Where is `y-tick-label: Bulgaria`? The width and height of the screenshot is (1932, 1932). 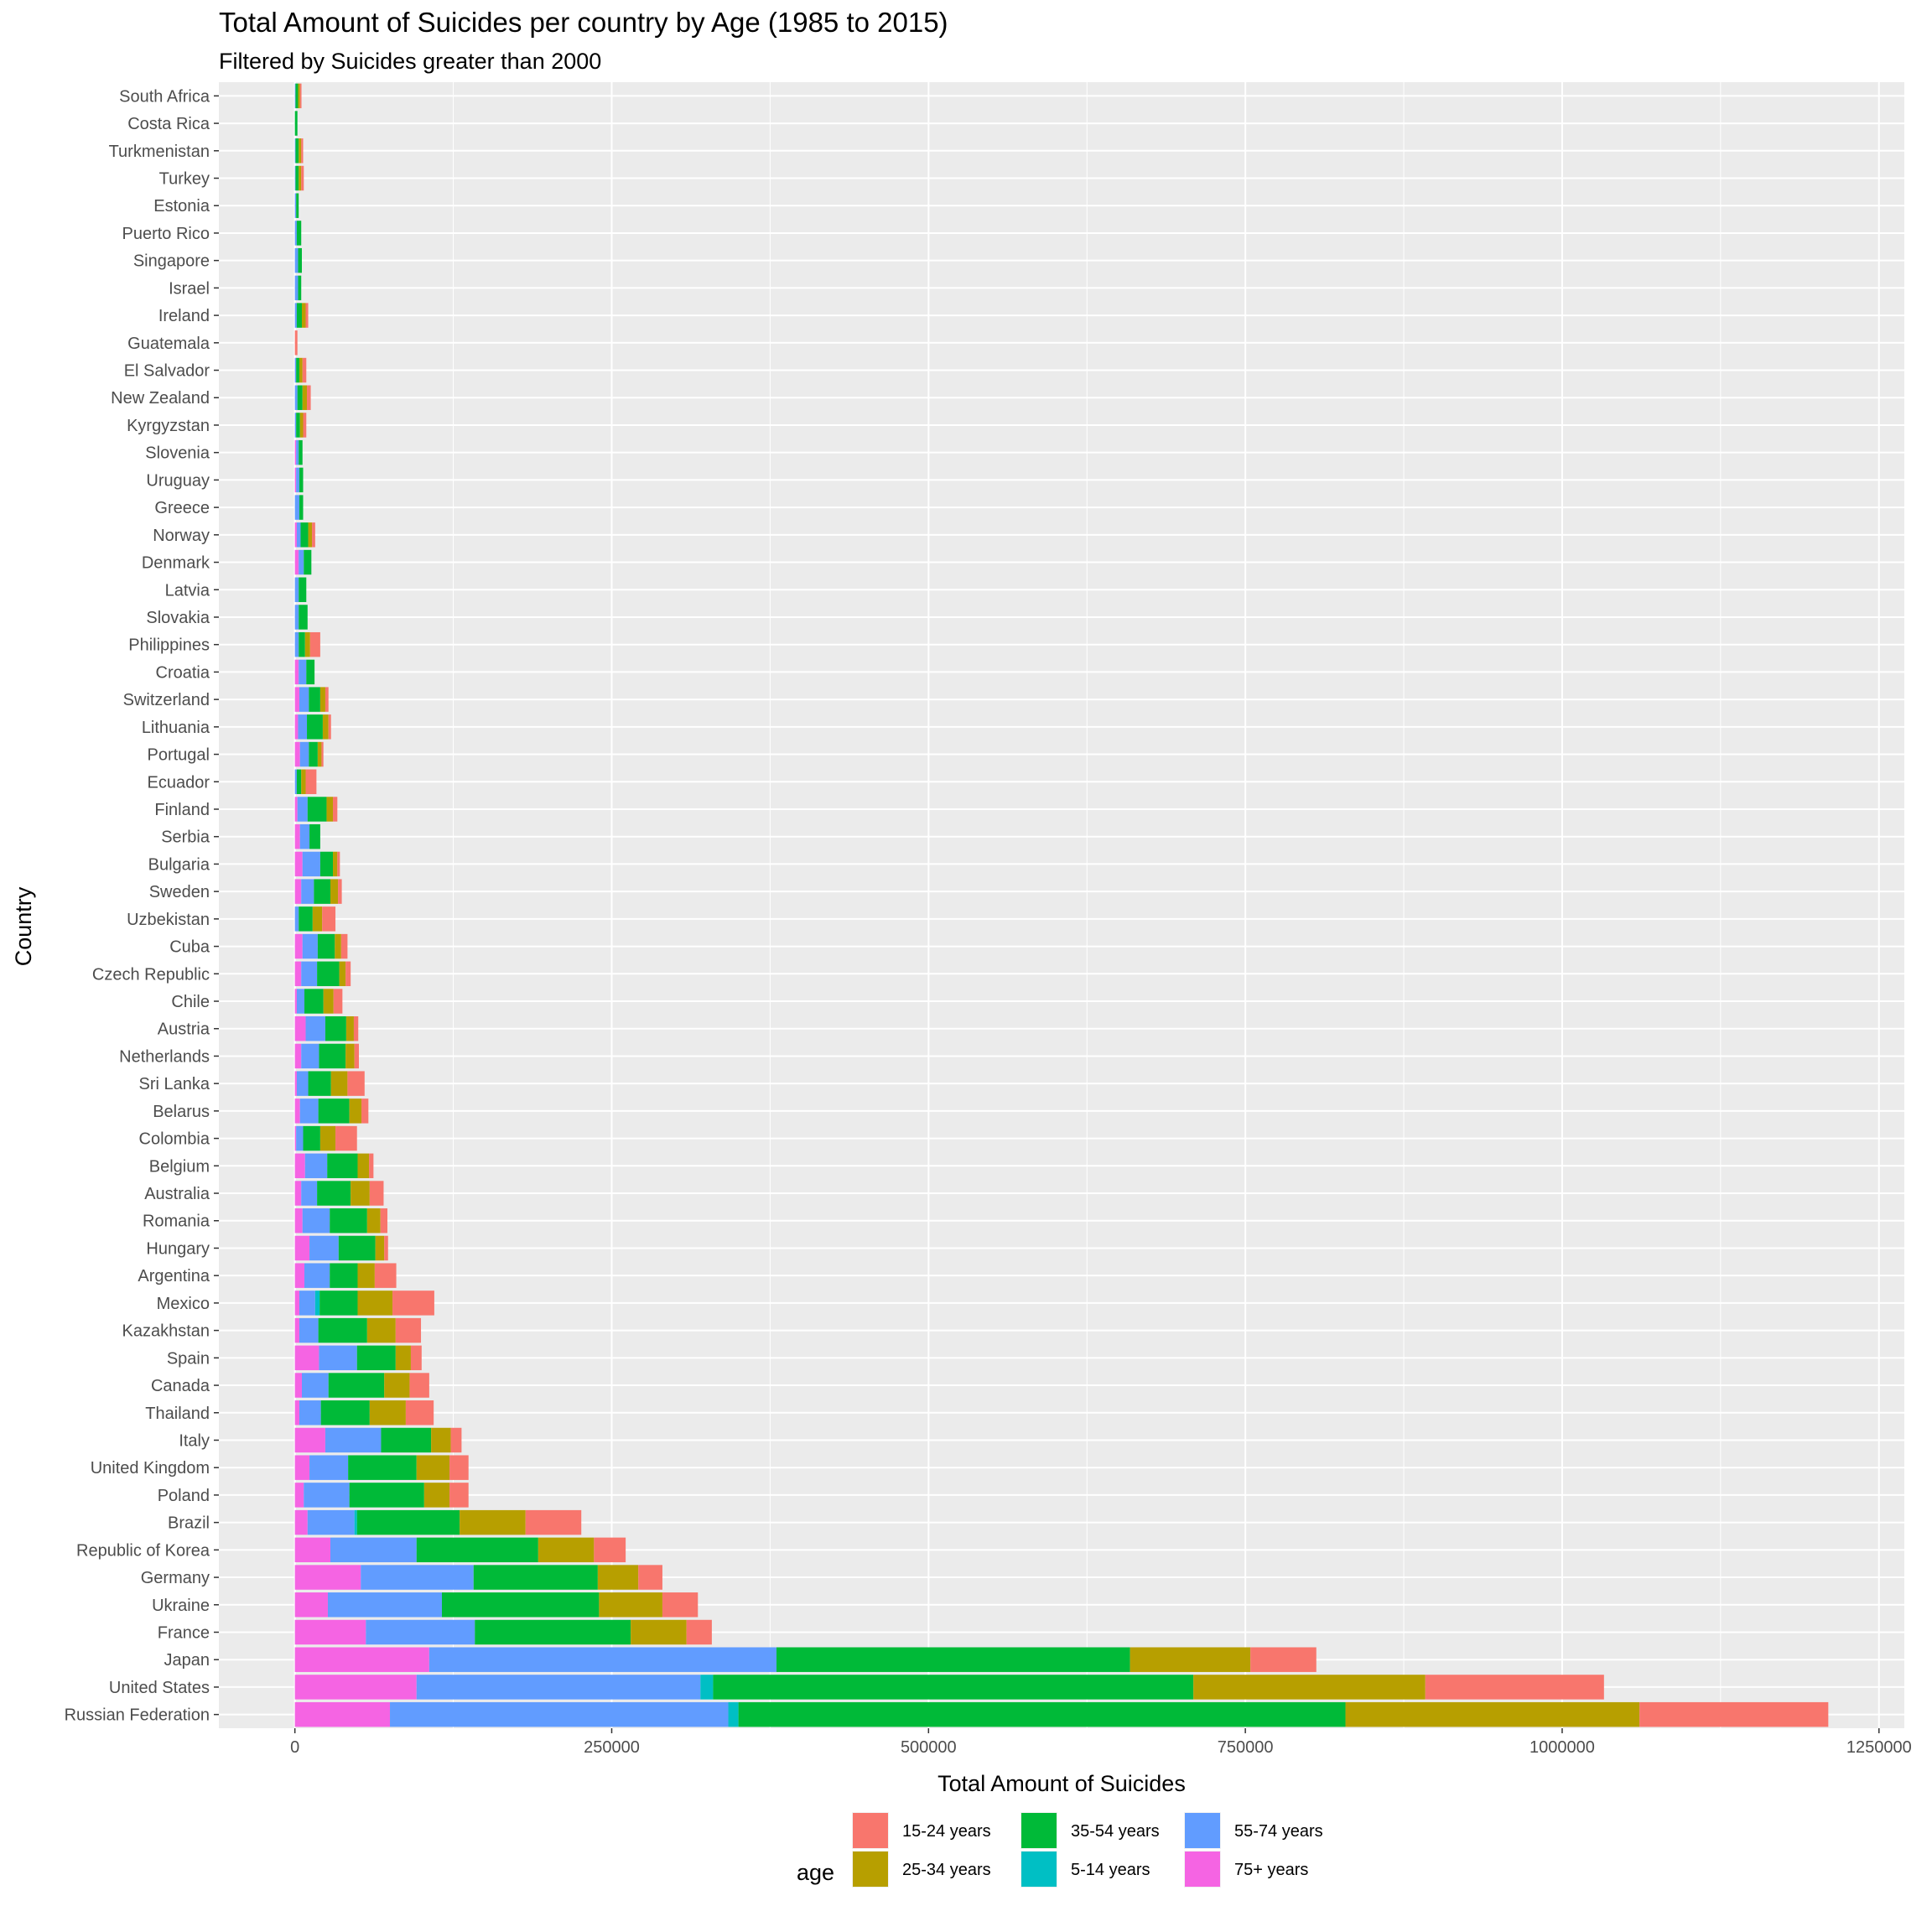
y-tick-label: Bulgaria is located at coordinates (179, 864).